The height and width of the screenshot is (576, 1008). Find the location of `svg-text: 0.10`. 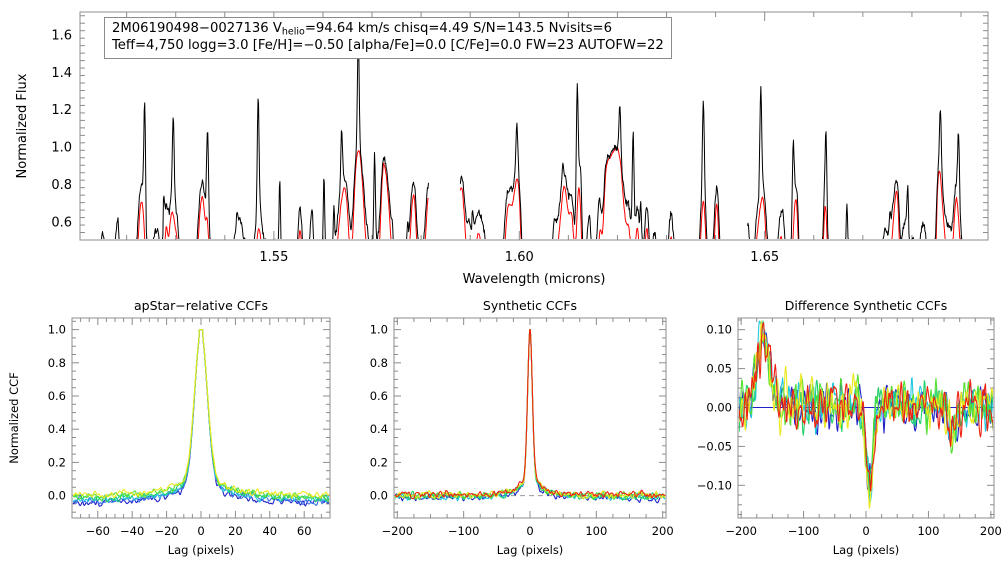

svg-text: 0.10 is located at coordinates (719, 330).